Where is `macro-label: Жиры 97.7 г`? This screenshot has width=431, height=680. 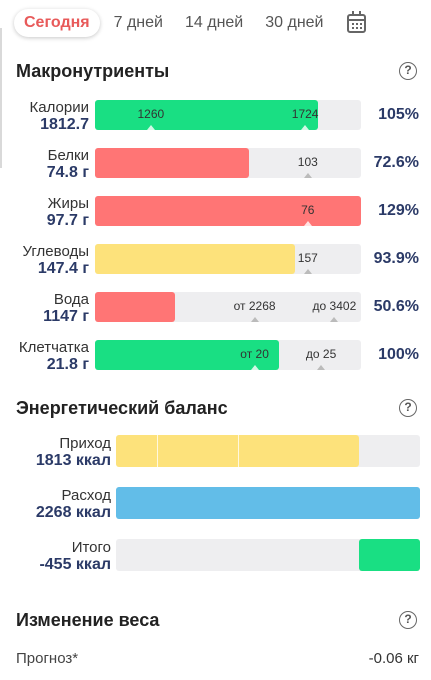 macro-label: Жиры 97.7 г is located at coordinates (68, 212).